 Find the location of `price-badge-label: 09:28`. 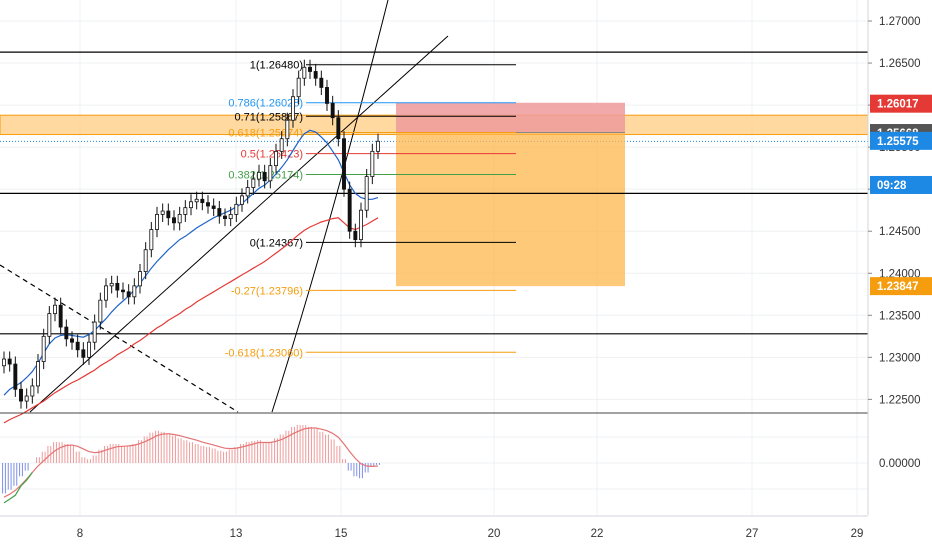

price-badge-label: 09:28 is located at coordinates (892, 186).